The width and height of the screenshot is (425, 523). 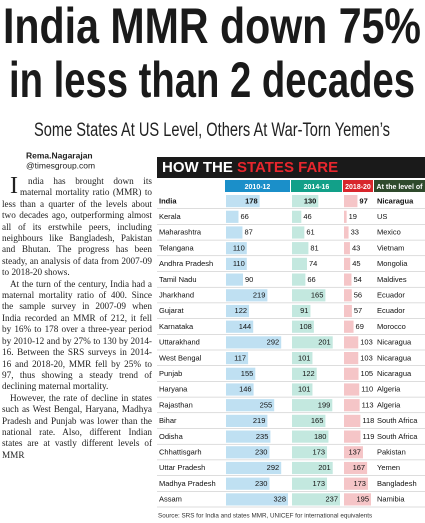 I want to click on value: 167, so click(x=359, y=467).